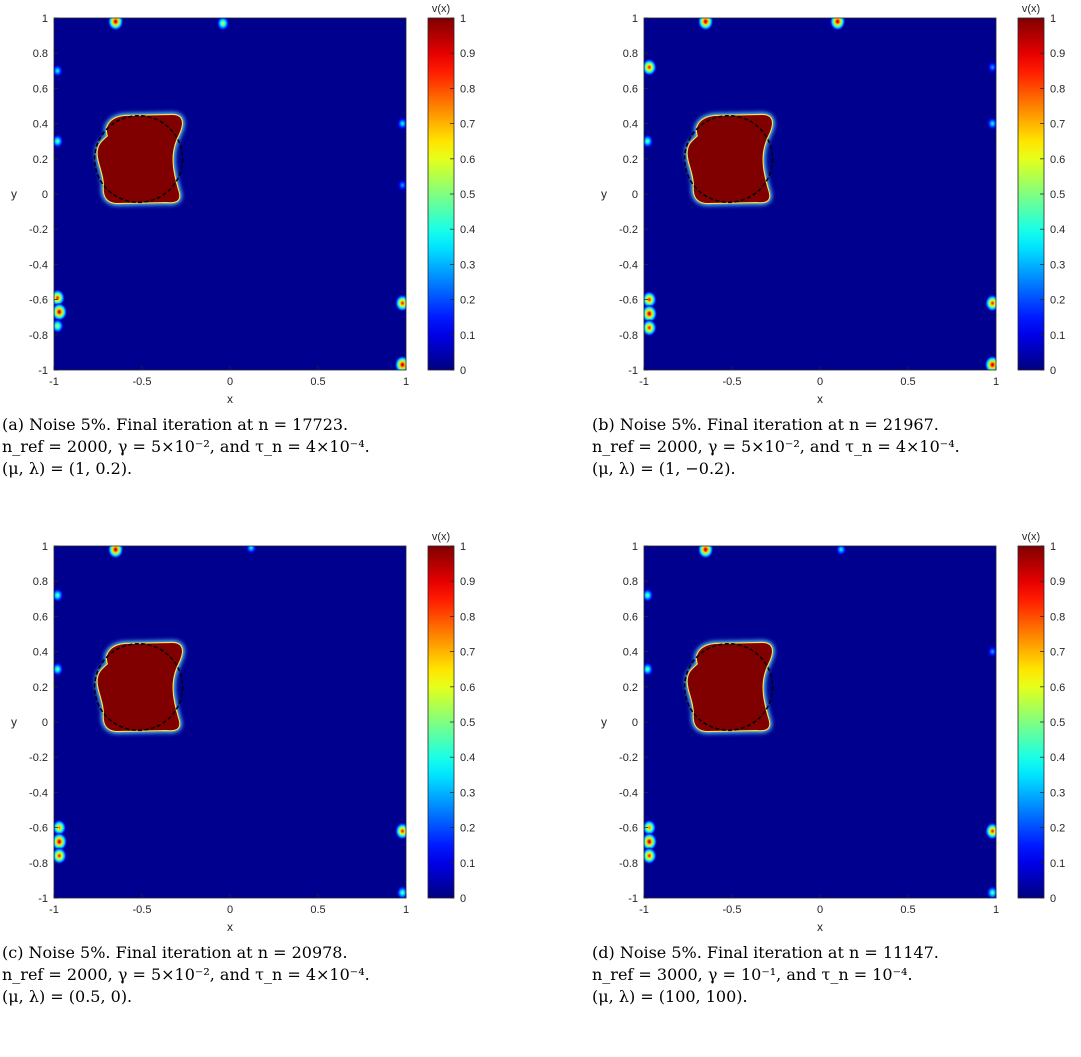 The height and width of the screenshot is (1057, 1081). Describe the element at coordinates (1057, 160) in the screenshot. I see `colorbar-tick-label: 0.6` at that location.